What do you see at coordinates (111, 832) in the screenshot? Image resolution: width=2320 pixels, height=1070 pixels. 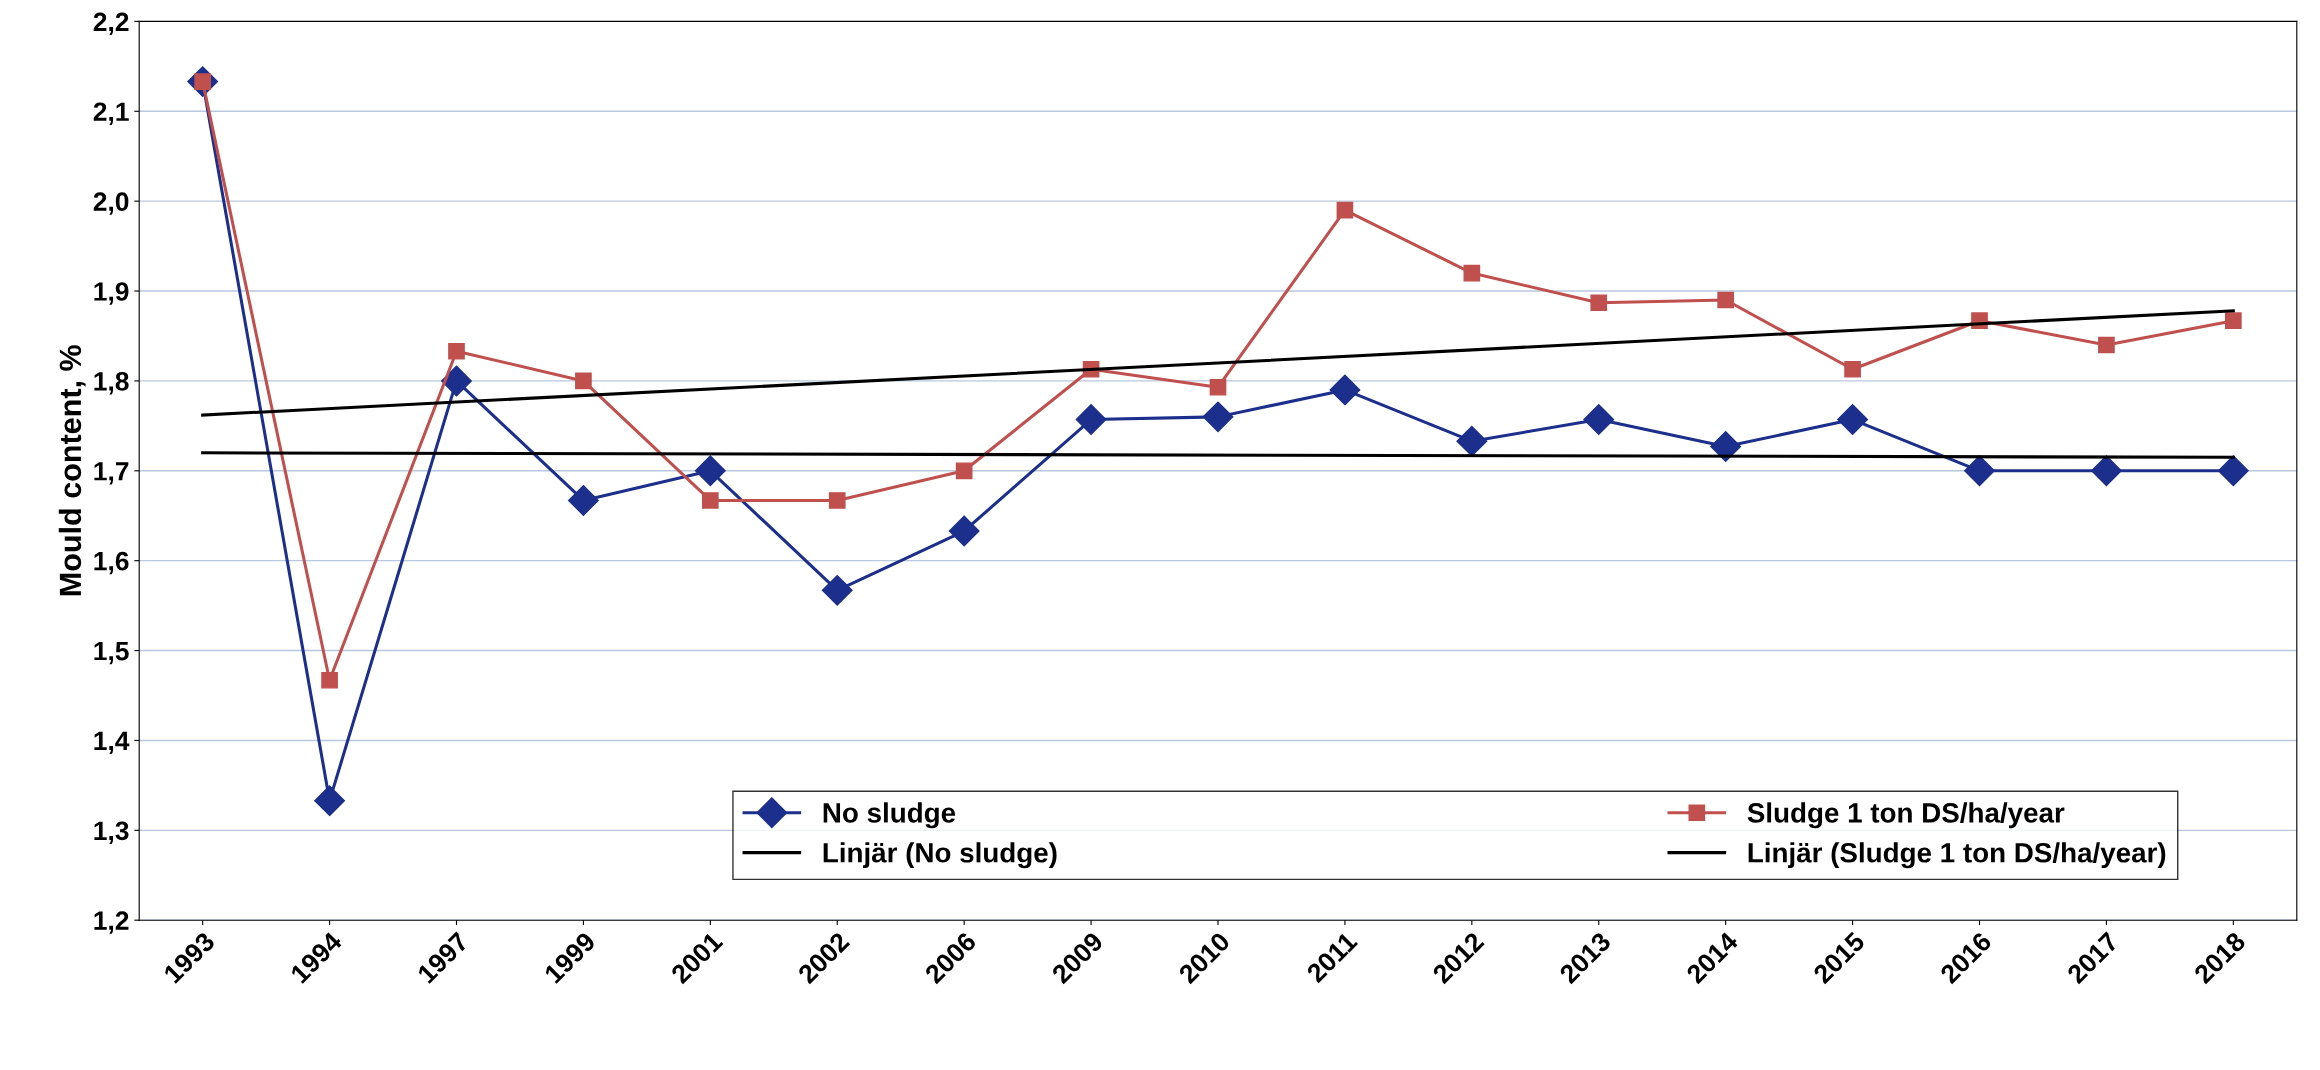 I see `y-tick-label: 1,3` at bounding box center [111, 832].